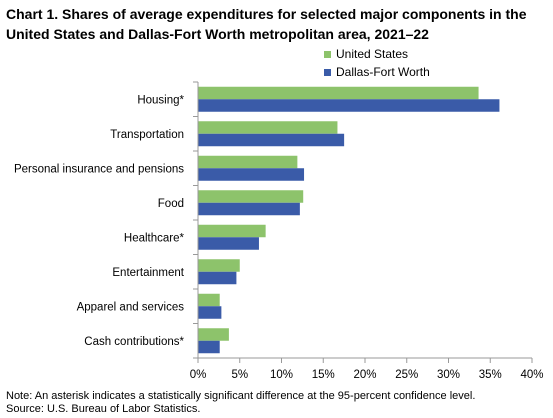  I want to click on bar-dallas-fort-worth-entertainment, so click(217, 278).